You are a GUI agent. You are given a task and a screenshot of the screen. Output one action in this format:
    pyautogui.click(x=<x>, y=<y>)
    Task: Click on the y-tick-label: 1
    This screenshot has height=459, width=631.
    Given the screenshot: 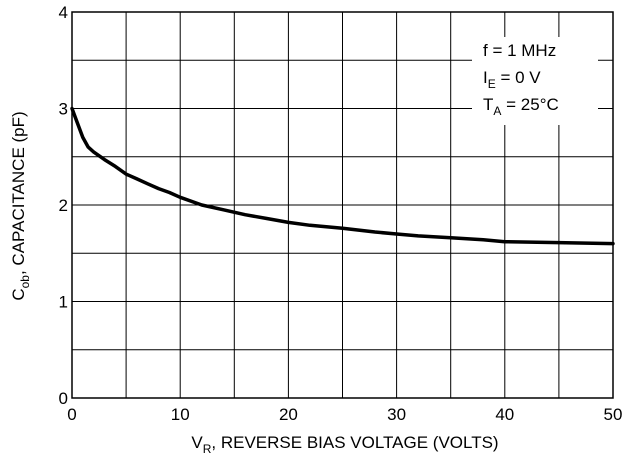 What is the action you would take?
    pyautogui.click(x=63, y=302)
    